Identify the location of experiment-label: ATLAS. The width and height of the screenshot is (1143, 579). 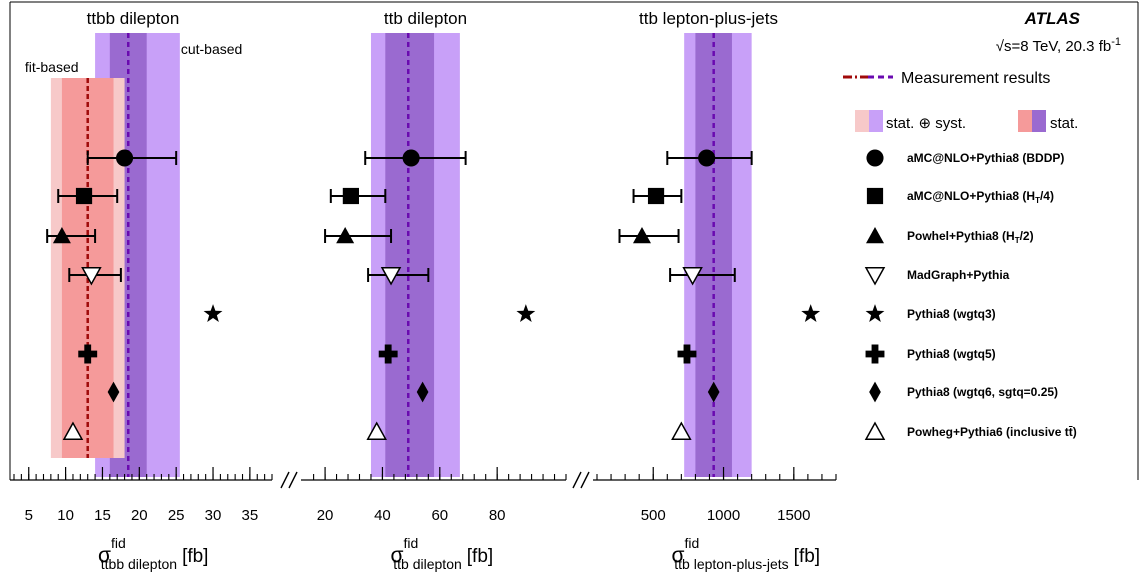
(1052, 18).